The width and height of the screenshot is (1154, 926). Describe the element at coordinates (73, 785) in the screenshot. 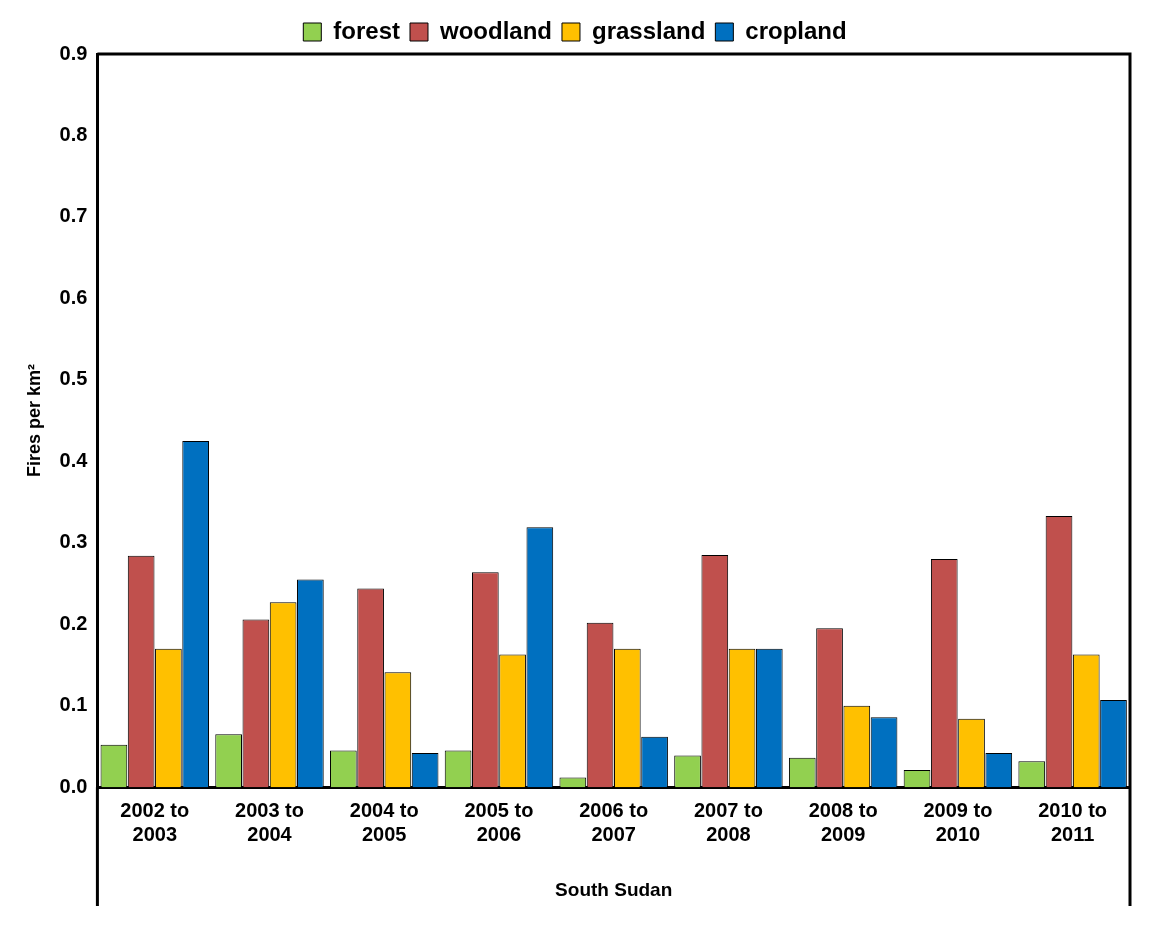

I see `y-tick-label: 0.0` at that location.